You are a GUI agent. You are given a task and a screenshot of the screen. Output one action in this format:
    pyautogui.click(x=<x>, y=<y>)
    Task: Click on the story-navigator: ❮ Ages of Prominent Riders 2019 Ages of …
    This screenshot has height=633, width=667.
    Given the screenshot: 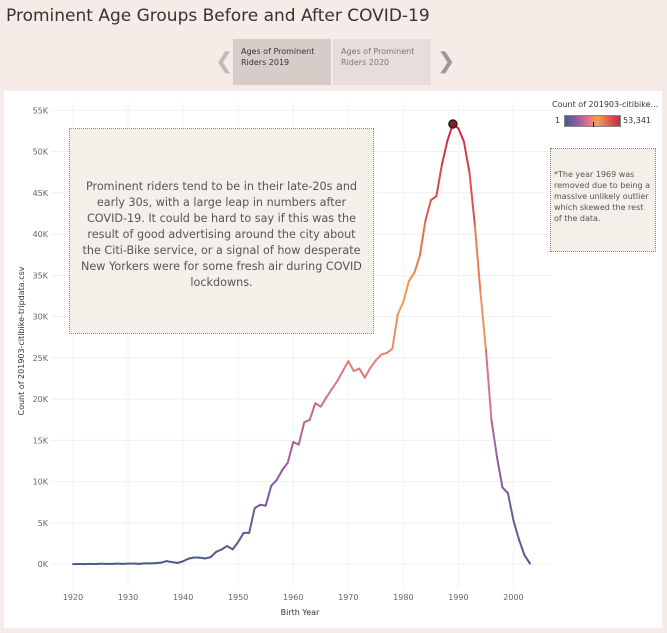 What is the action you would take?
    pyautogui.click(x=334, y=62)
    